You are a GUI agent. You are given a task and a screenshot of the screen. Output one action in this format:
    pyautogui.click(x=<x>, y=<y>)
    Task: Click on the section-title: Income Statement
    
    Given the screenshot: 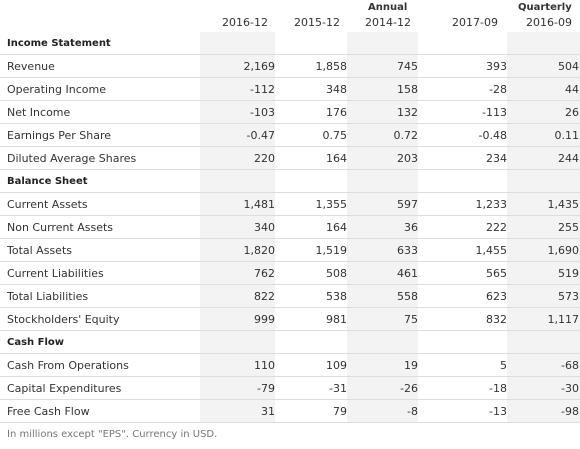 What is the action you would take?
    pyautogui.click(x=100, y=43)
    